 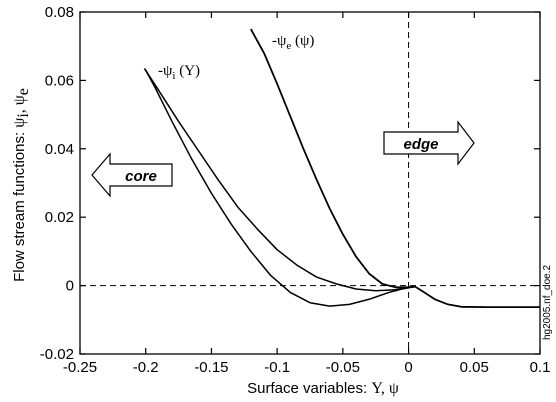 What do you see at coordinates (420, 144) in the screenshot?
I see `edge-label: edge` at bounding box center [420, 144].